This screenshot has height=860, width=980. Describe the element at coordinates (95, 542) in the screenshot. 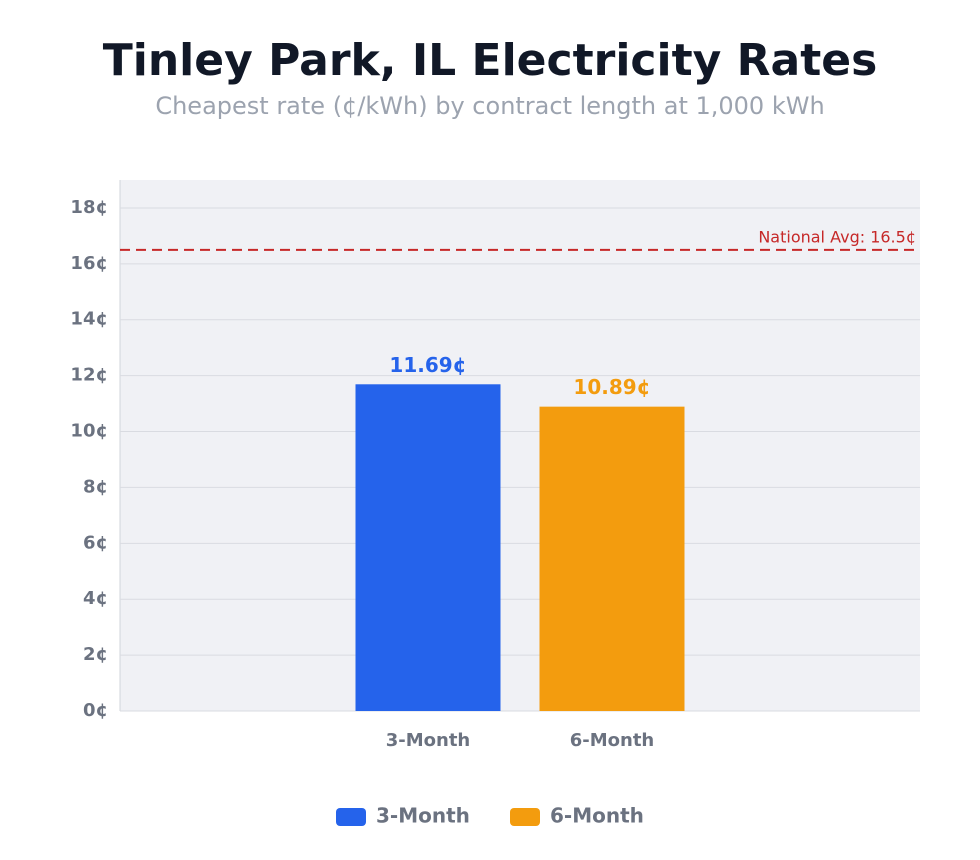

I see `y-tick-label: 6¢` at that location.